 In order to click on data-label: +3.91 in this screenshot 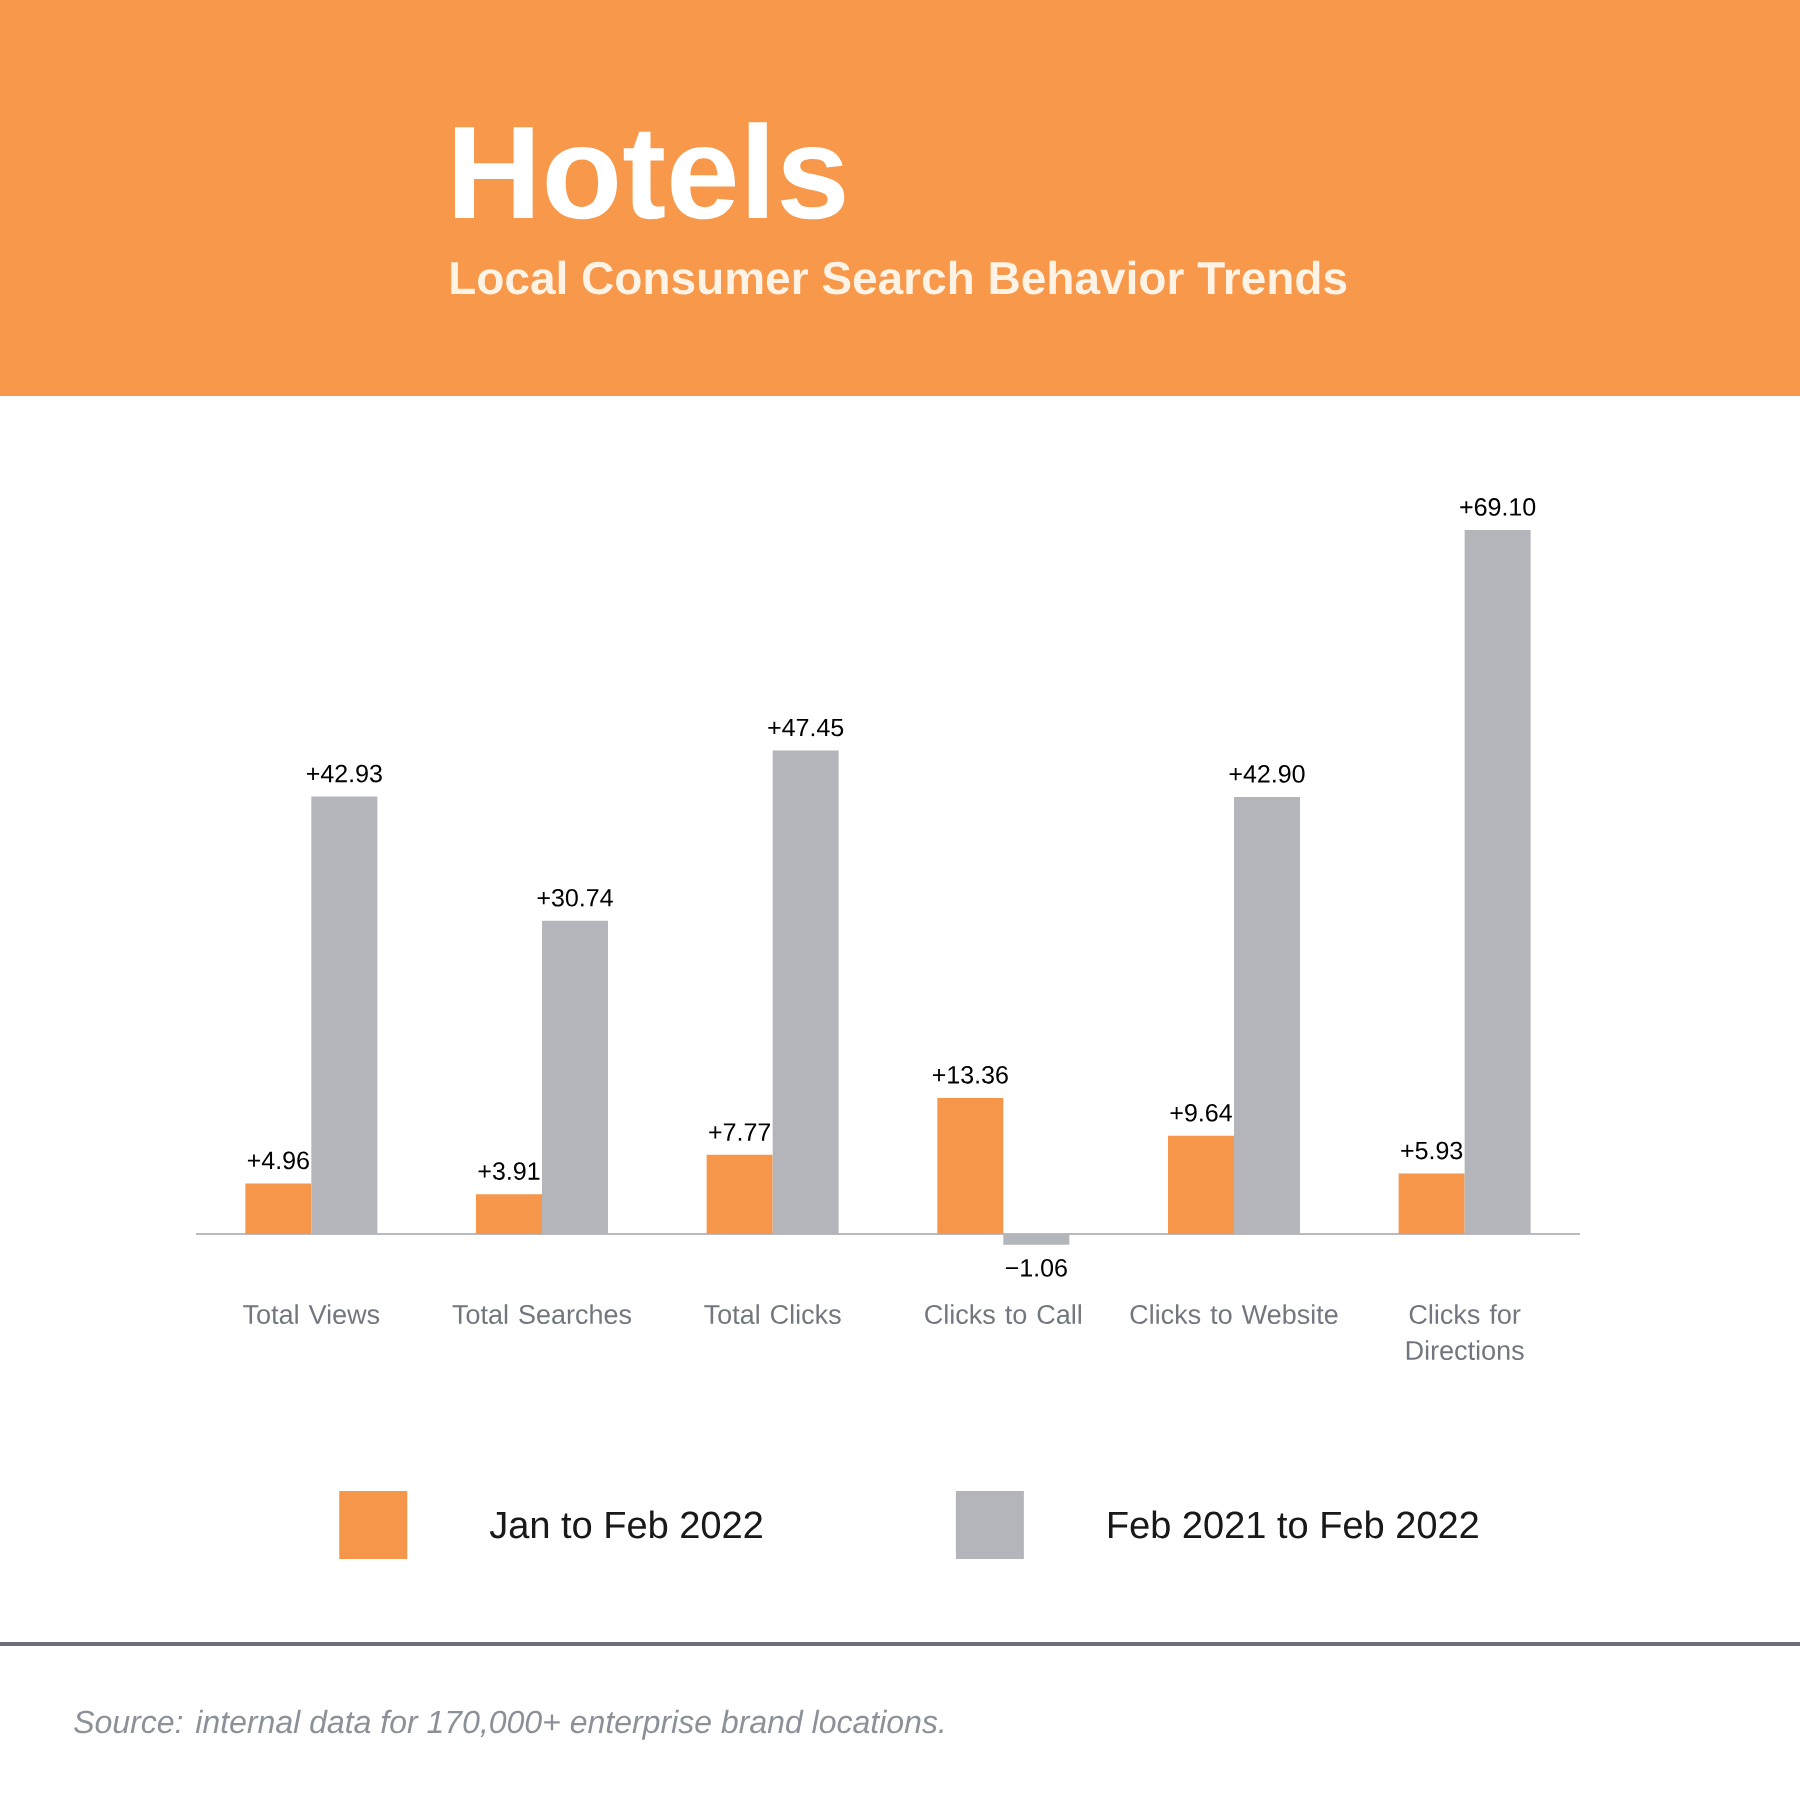, I will do `click(509, 1171)`.